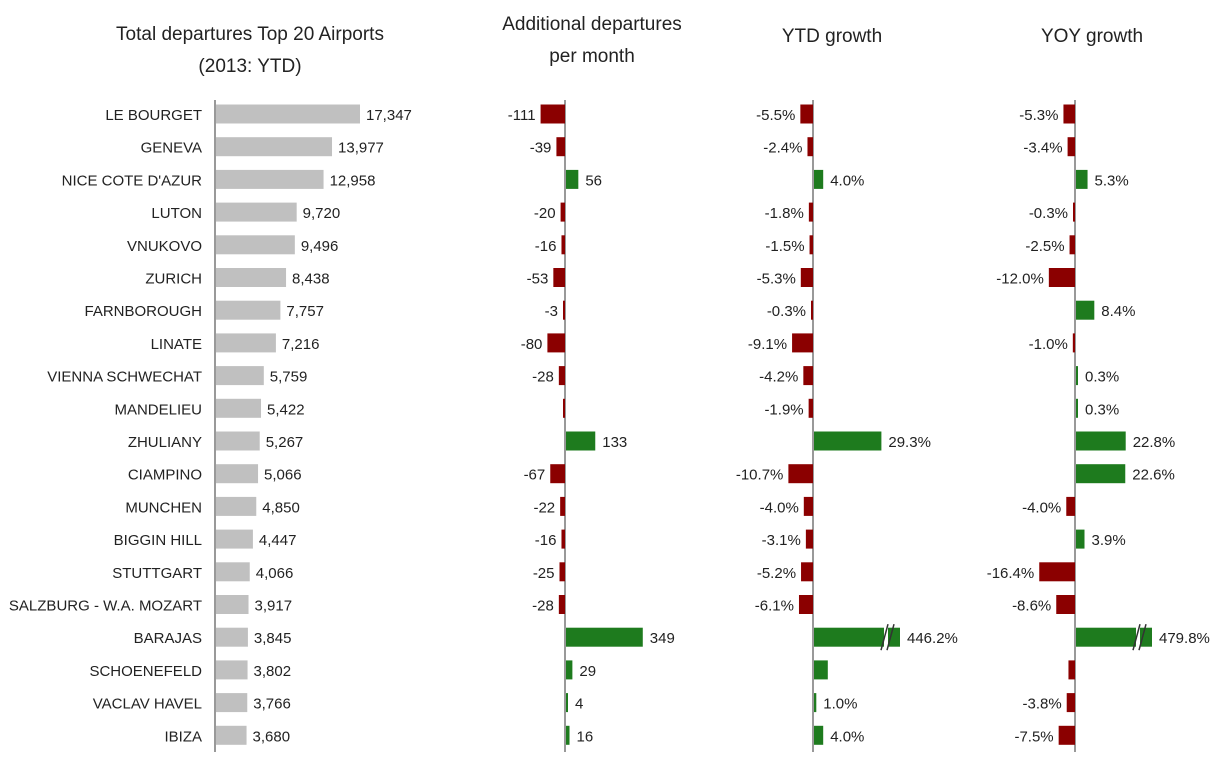  What do you see at coordinates (1154, 442) in the screenshot?
I see `panel-4-value-label: 22.8%` at bounding box center [1154, 442].